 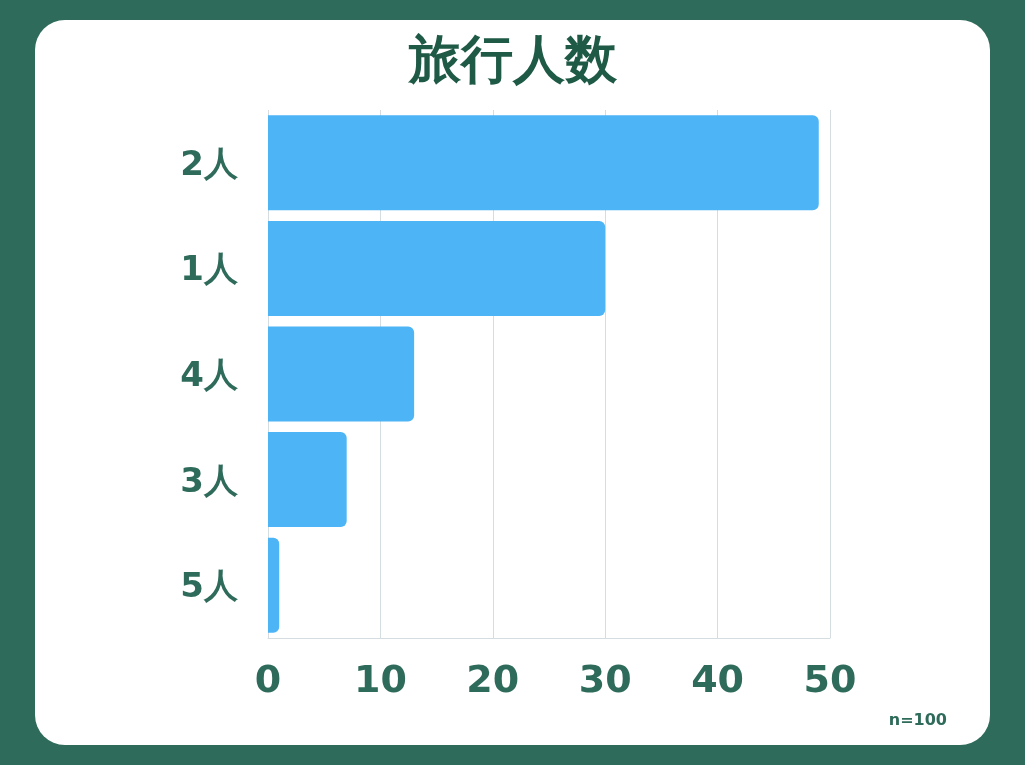 What do you see at coordinates (605, 679) in the screenshot?
I see `x-tick-label: 30` at bounding box center [605, 679].